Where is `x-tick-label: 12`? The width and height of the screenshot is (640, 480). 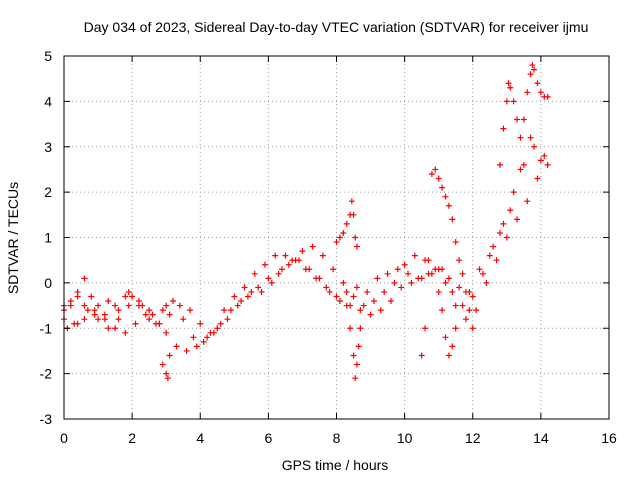 x-tick-label: 12 is located at coordinates (473, 438).